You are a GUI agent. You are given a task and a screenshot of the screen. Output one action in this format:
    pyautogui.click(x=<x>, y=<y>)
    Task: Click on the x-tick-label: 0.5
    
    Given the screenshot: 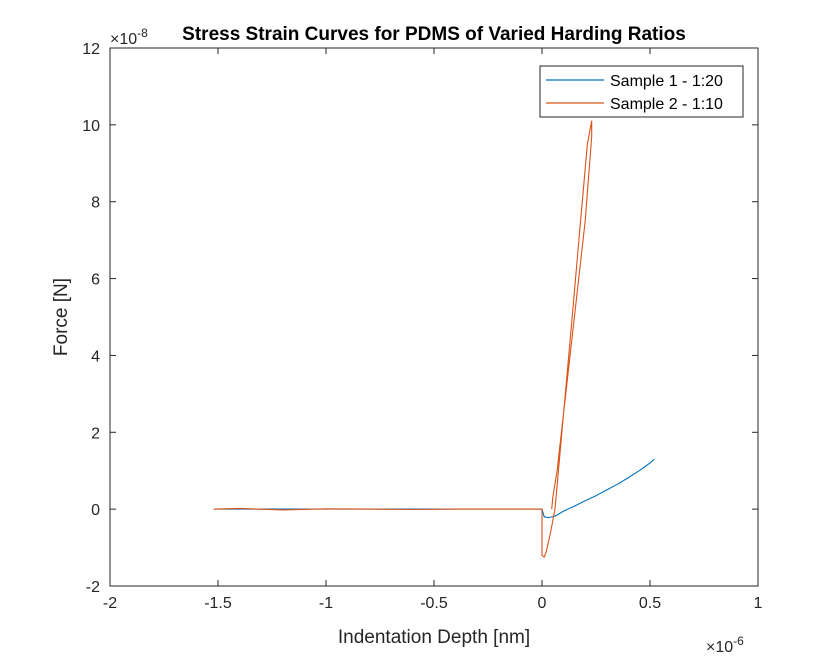 What is the action you would take?
    pyautogui.click(x=650, y=603)
    